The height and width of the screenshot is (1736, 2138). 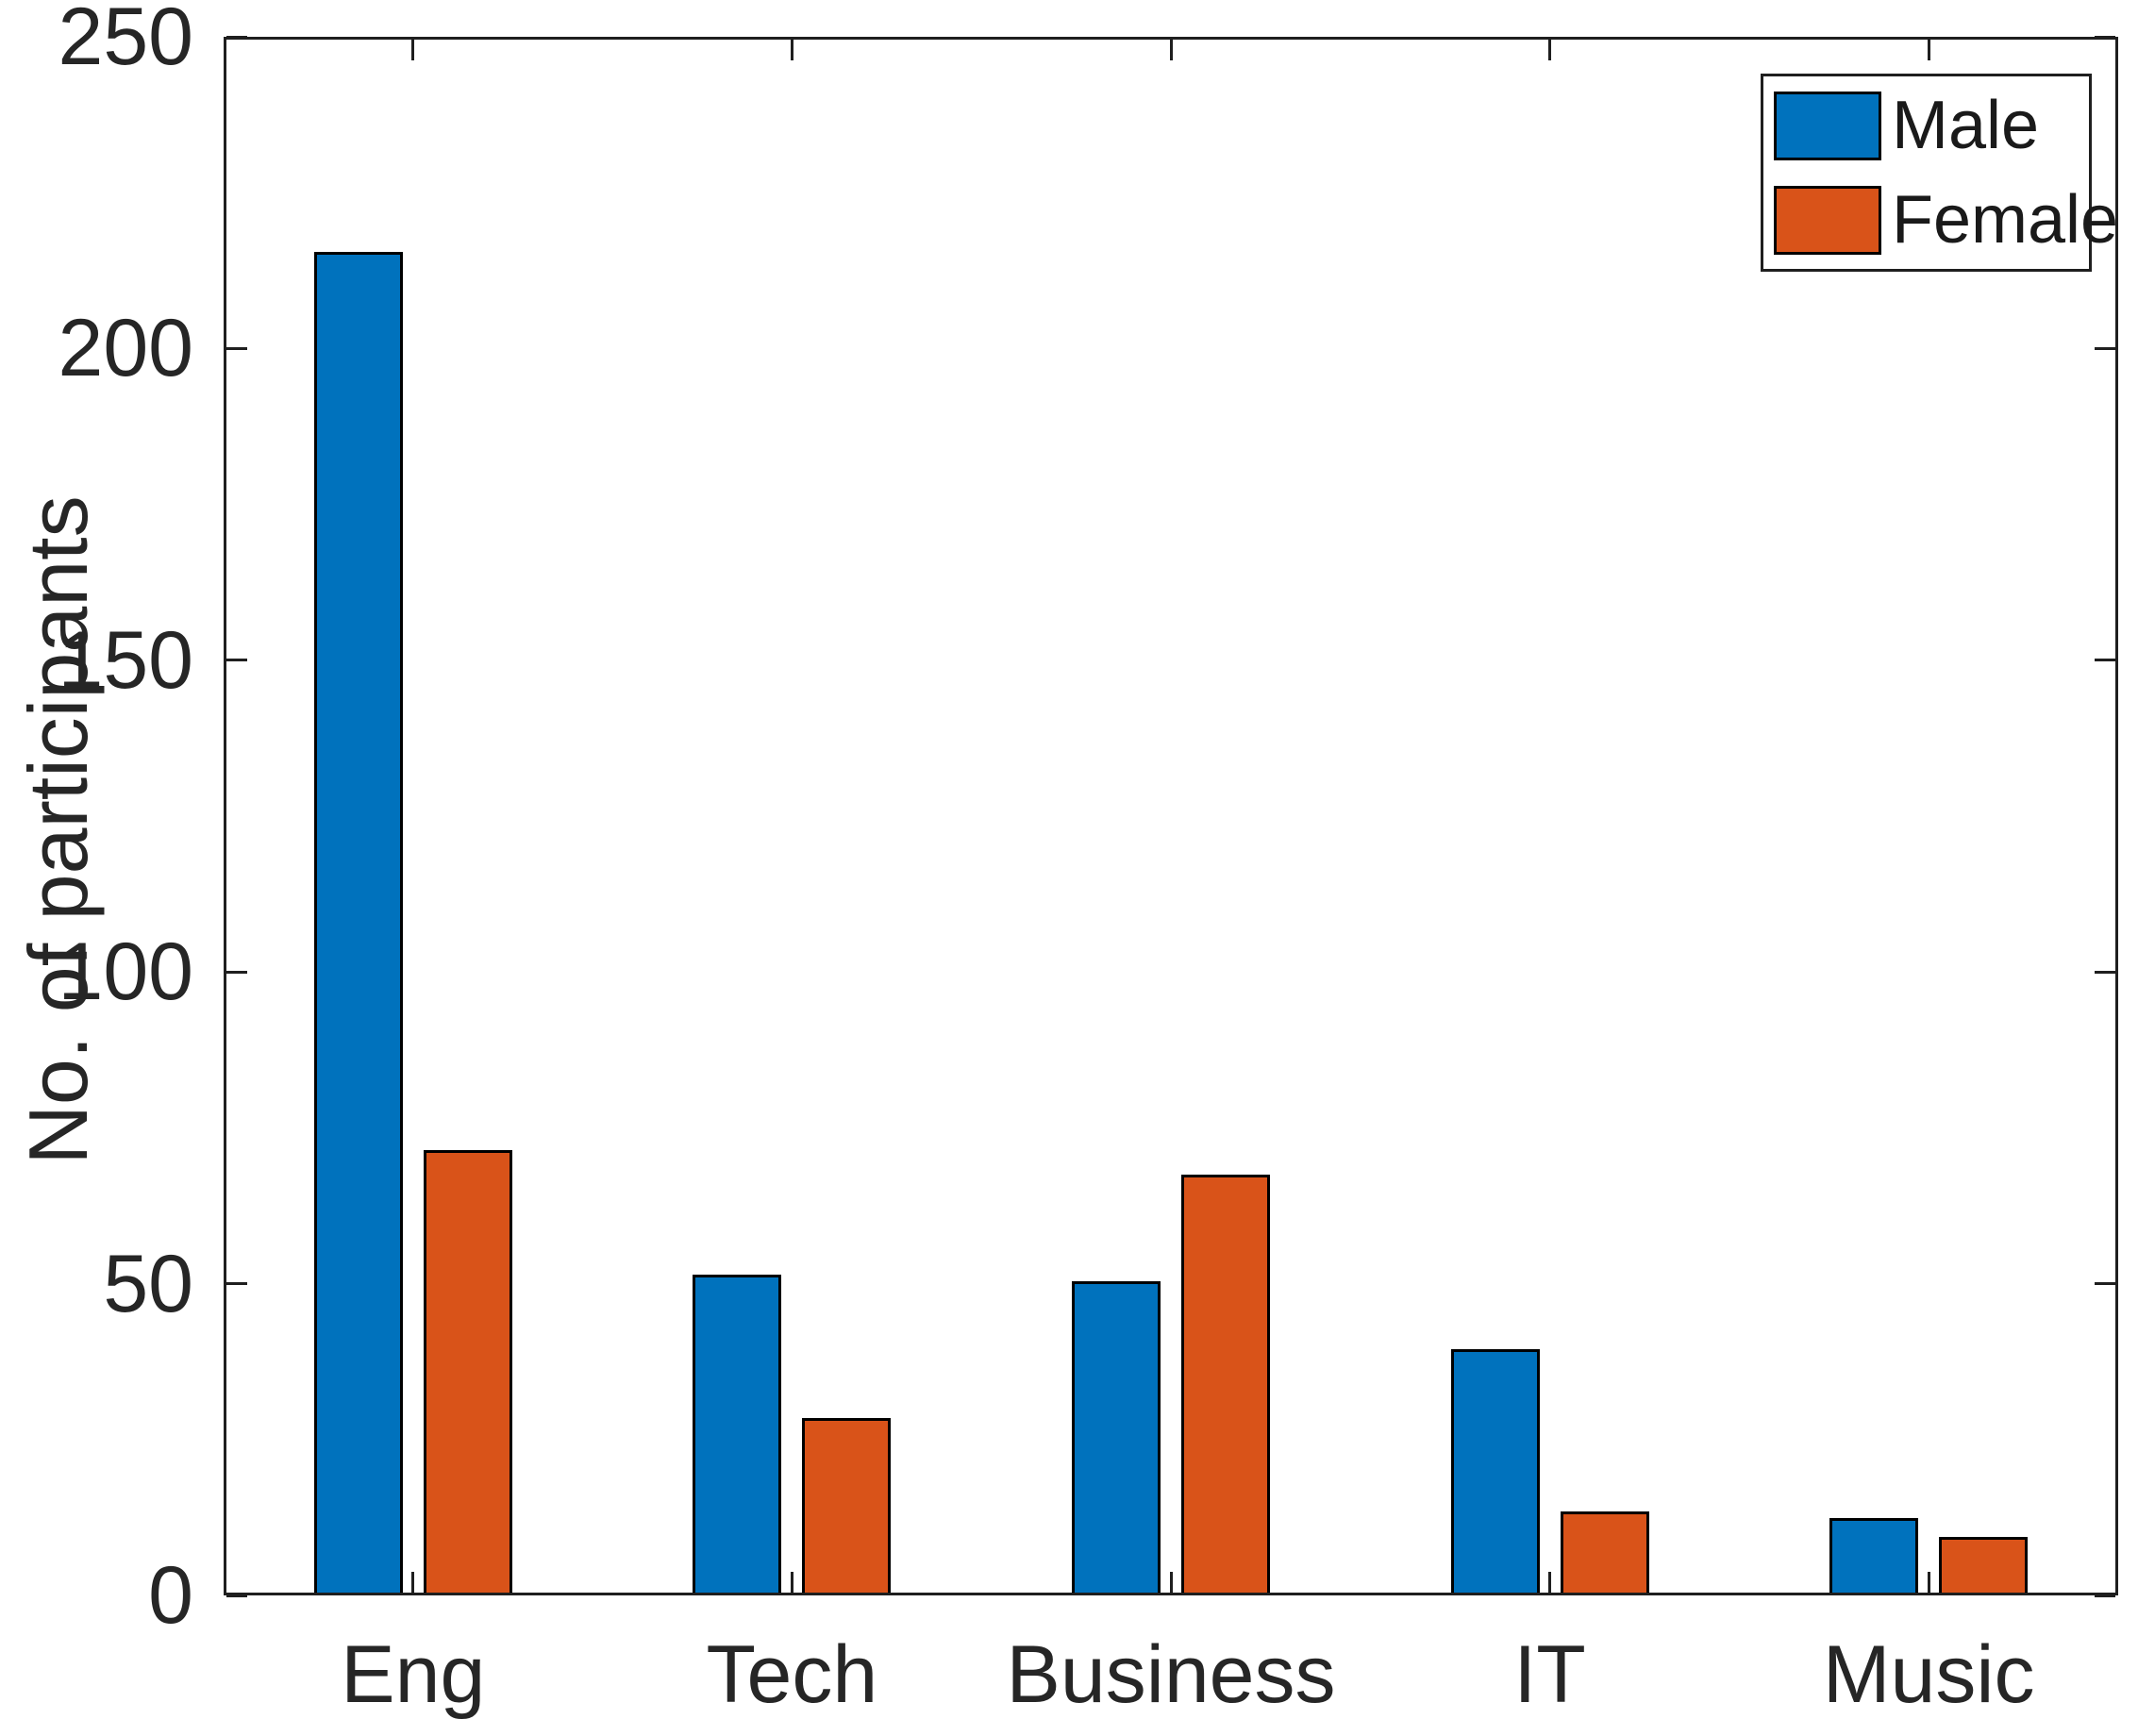 I want to click on bar-male-music, so click(x=1874, y=1555).